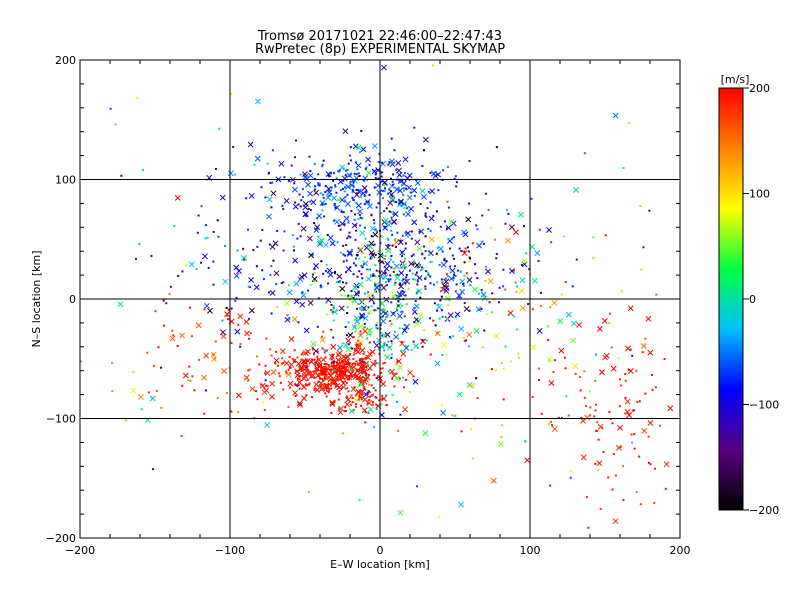 This screenshot has height=600, width=800. What do you see at coordinates (61, 419) in the screenshot?
I see `y-tick-label: −100` at bounding box center [61, 419].